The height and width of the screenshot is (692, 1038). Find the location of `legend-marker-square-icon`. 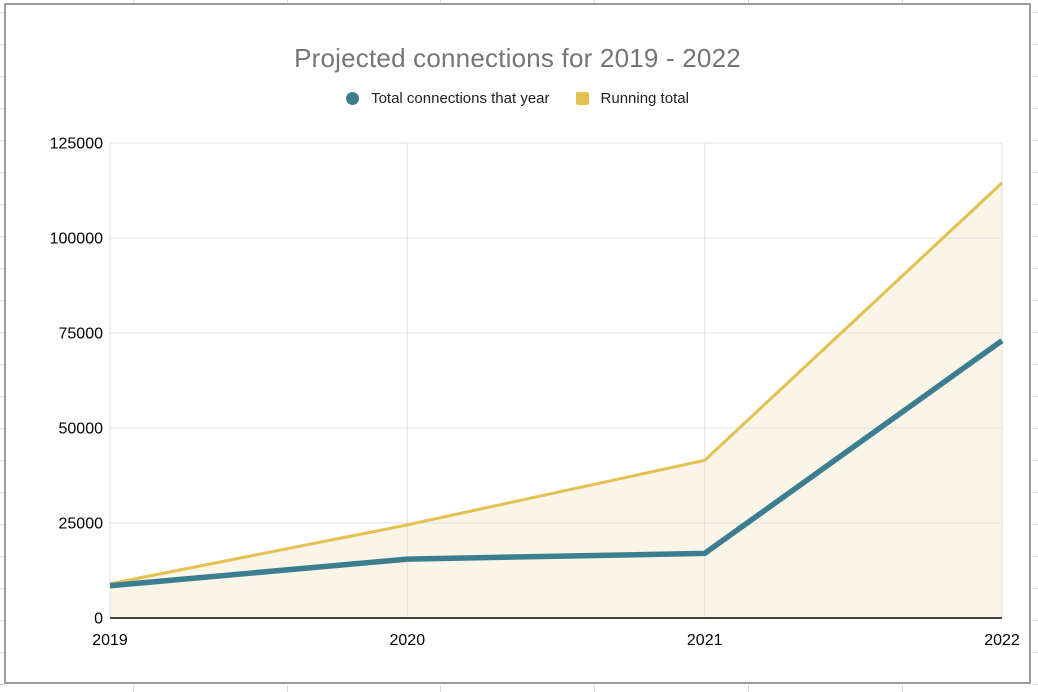

legend-marker-square-icon is located at coordinates (582, 98).